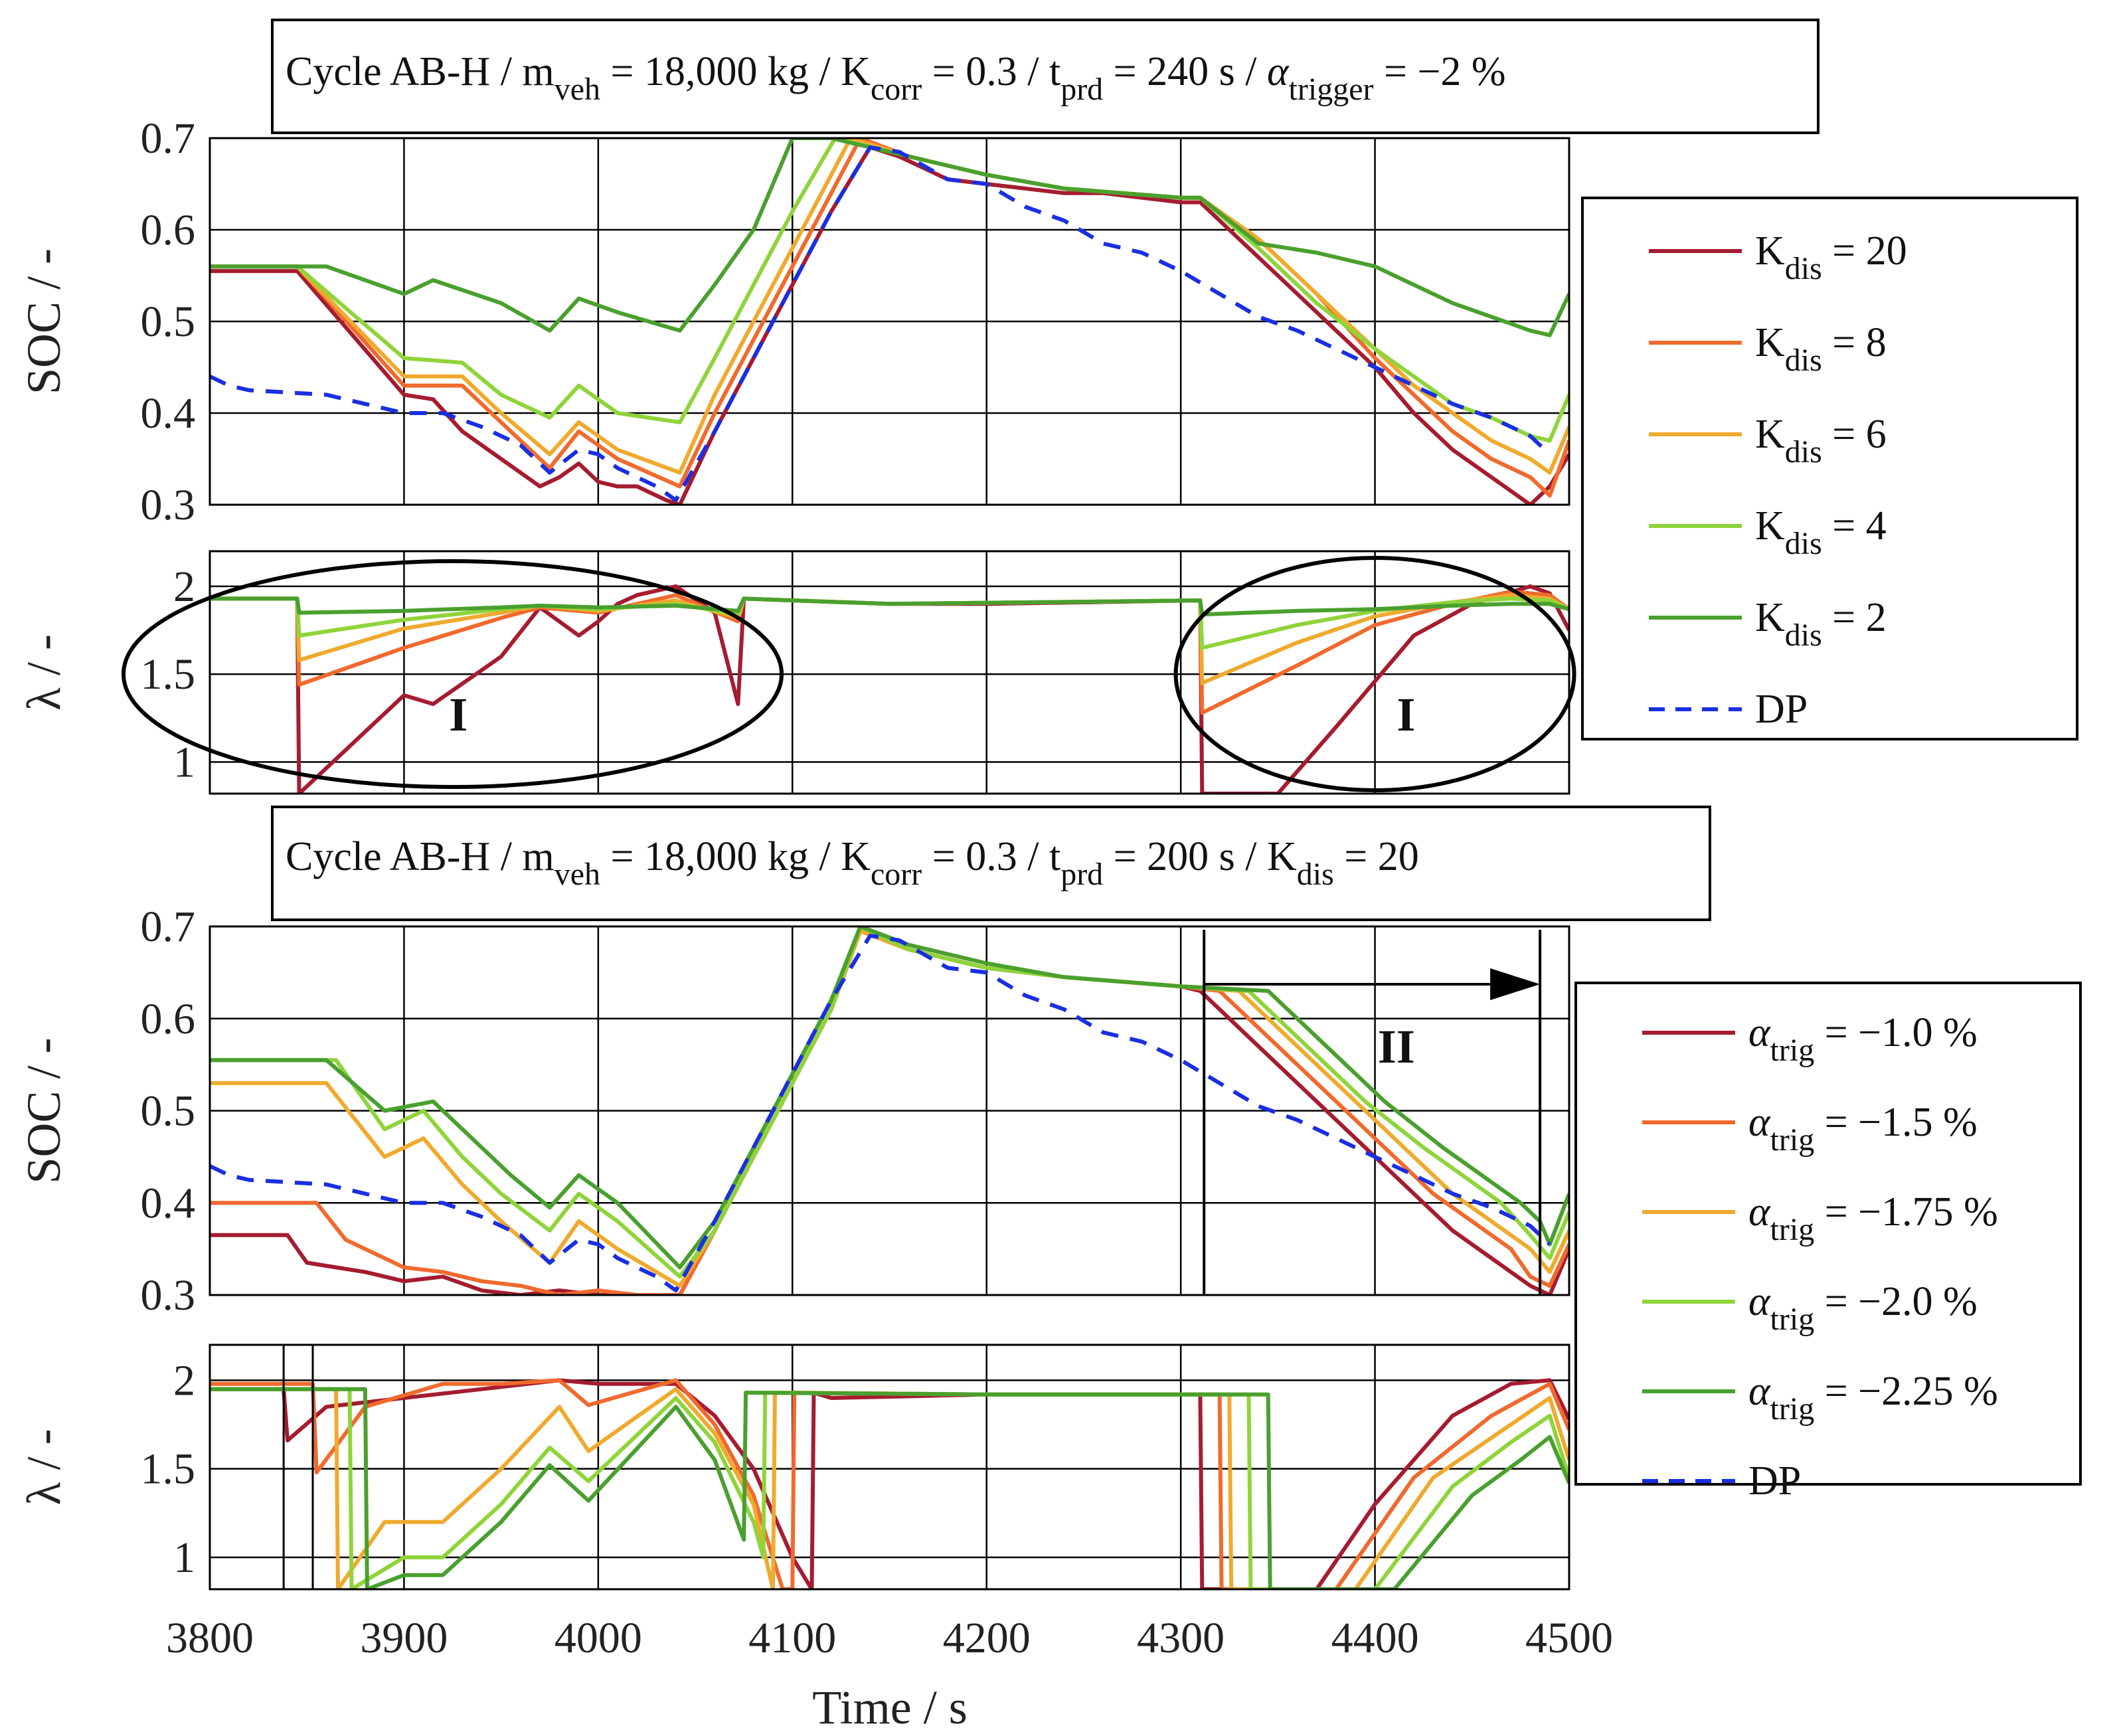  What do you see at coordinates (1821, 349) in the screenshot?
I see `legend-label: Kdis = 8` at bounding box center [1821, 349].